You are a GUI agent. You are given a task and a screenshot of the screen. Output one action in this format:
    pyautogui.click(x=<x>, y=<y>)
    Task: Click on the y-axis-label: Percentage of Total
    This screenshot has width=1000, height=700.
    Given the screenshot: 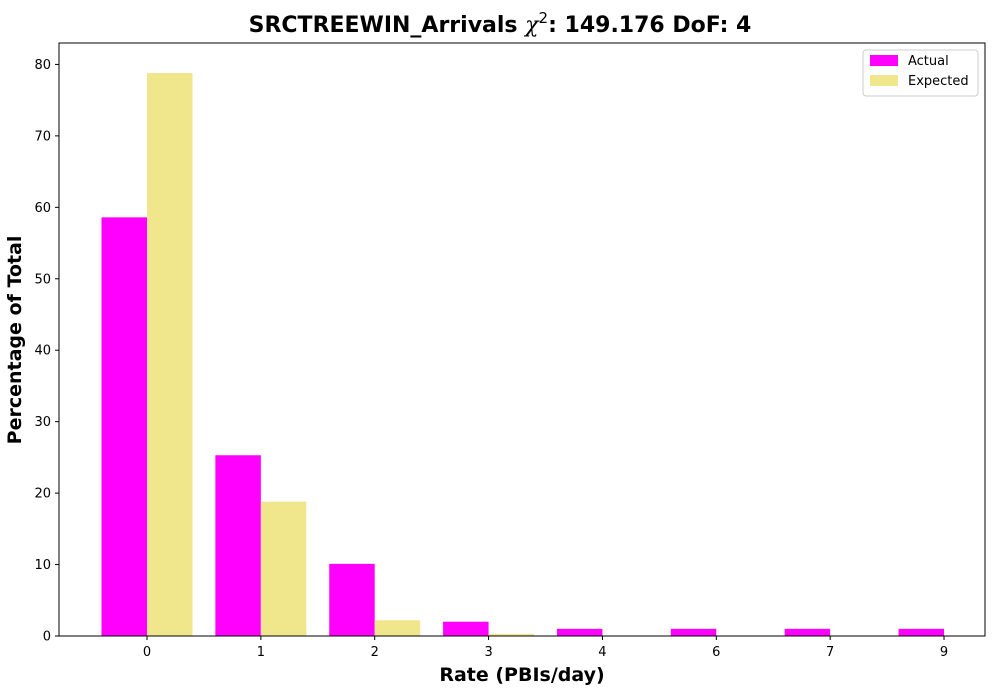 What is the action you would take?
    pyautogui.click(x=15, y=340)
    